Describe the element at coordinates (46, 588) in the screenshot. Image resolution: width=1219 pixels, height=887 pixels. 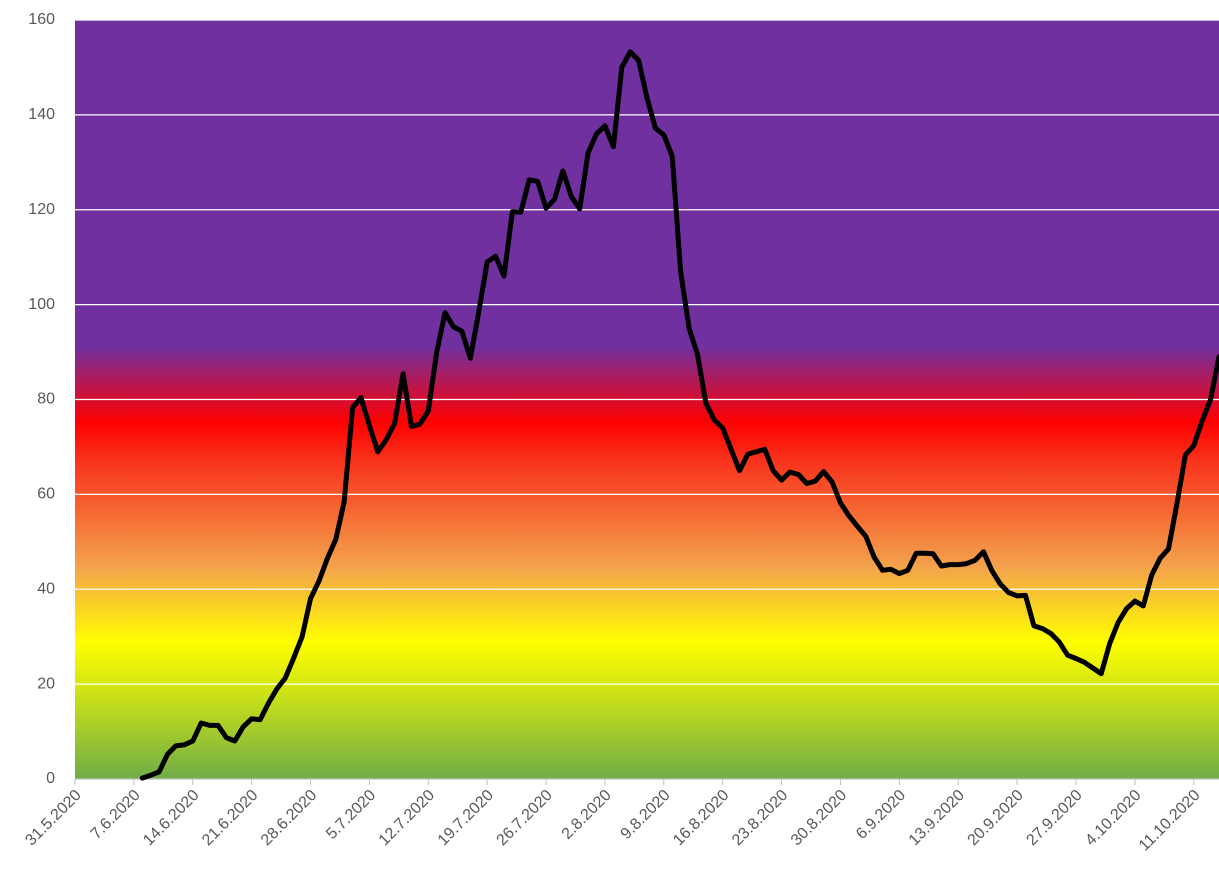
I see `y-tick-label: 40` at that location.